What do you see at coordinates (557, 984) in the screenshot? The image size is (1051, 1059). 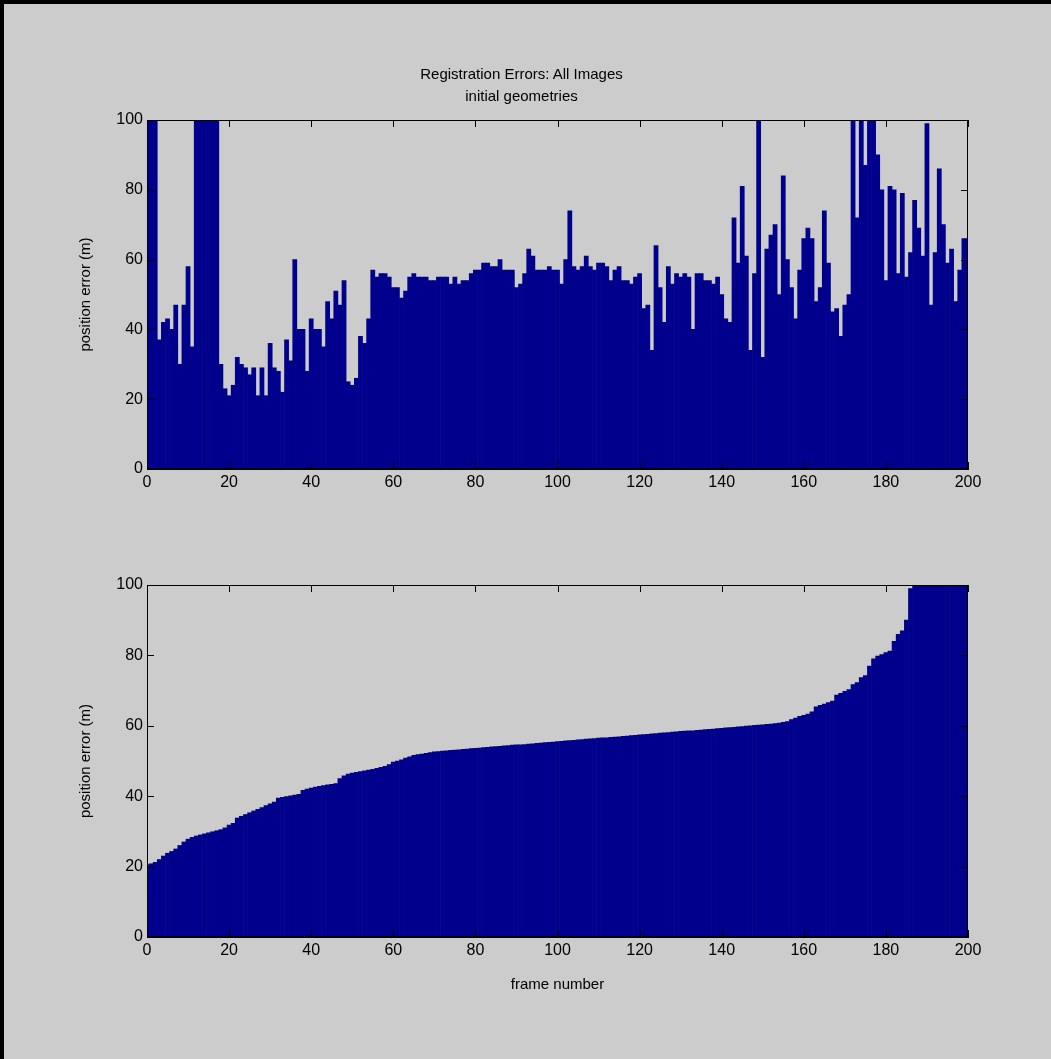 I see `x-axis-title: frame number` at bounding box center [557, 984].